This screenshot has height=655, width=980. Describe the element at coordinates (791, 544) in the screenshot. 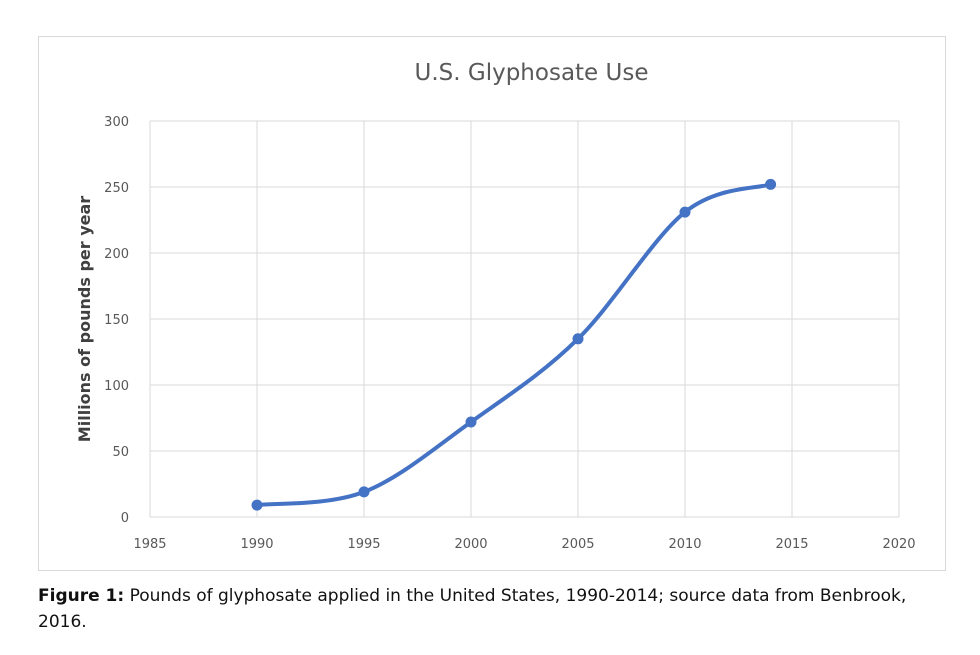

I see `x-tick-label: 2015` at that location.